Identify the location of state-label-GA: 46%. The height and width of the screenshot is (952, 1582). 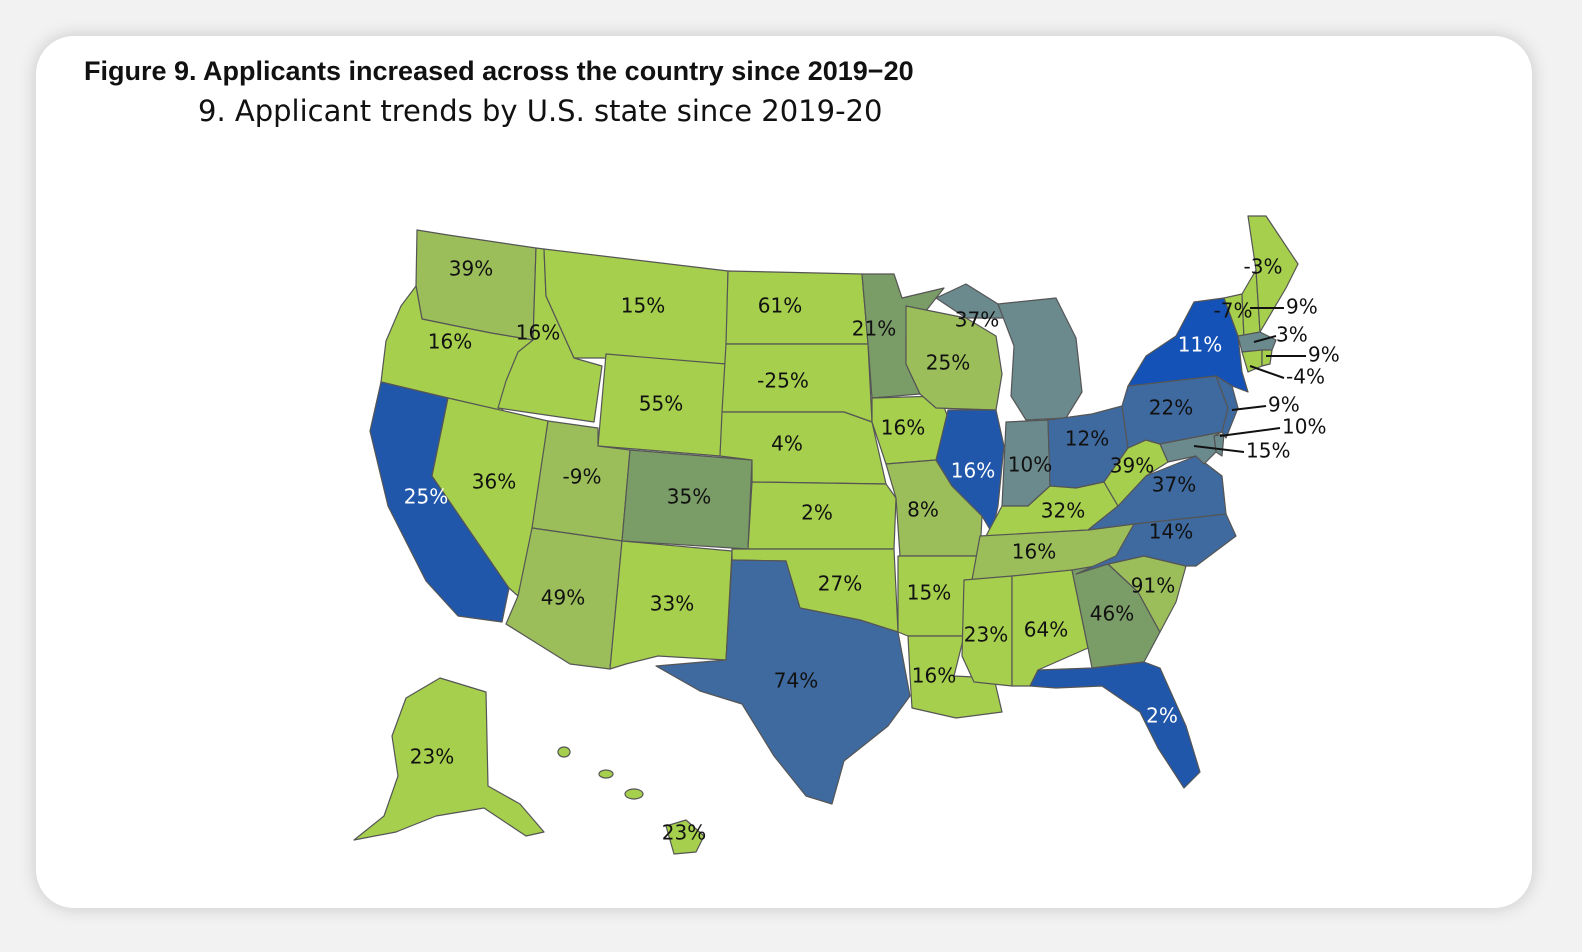
(1112, 614).